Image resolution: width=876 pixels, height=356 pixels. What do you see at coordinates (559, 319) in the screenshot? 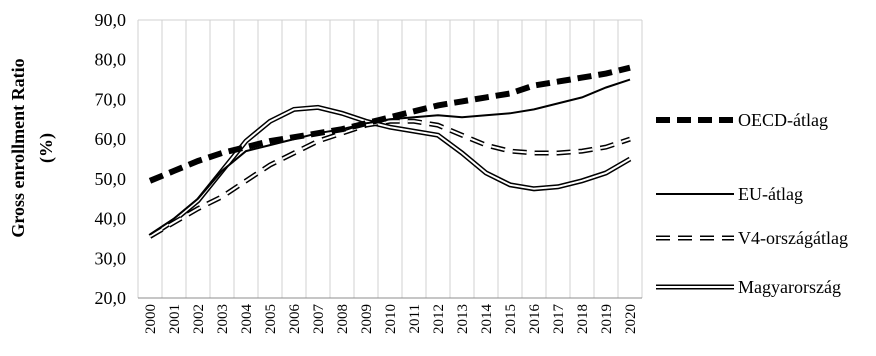
I see `x-tick-label: 2017` at bounding box center [559, 319].